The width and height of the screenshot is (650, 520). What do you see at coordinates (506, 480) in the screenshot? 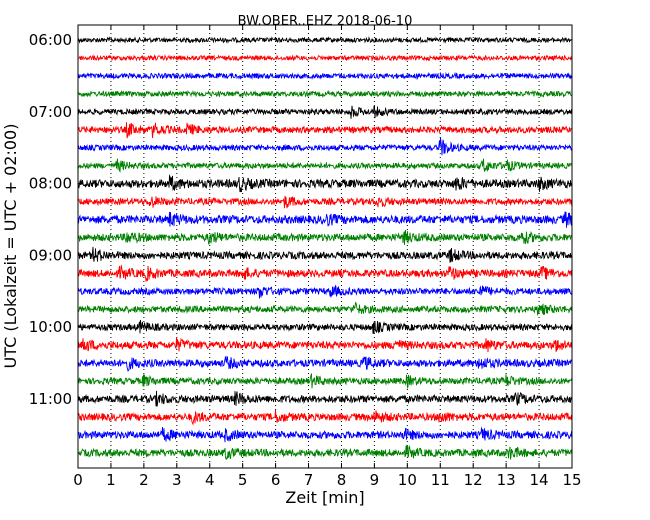
I see `x-tick-label-13: 13` at bounding box center [506, 480].